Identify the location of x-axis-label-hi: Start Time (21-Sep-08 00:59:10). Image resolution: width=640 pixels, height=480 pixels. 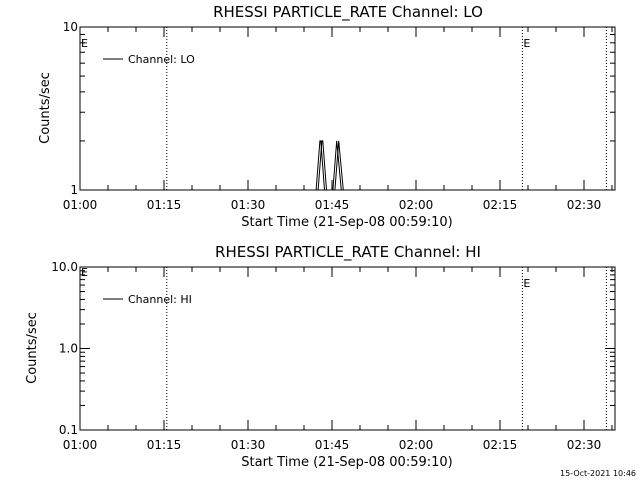
(346, 462).